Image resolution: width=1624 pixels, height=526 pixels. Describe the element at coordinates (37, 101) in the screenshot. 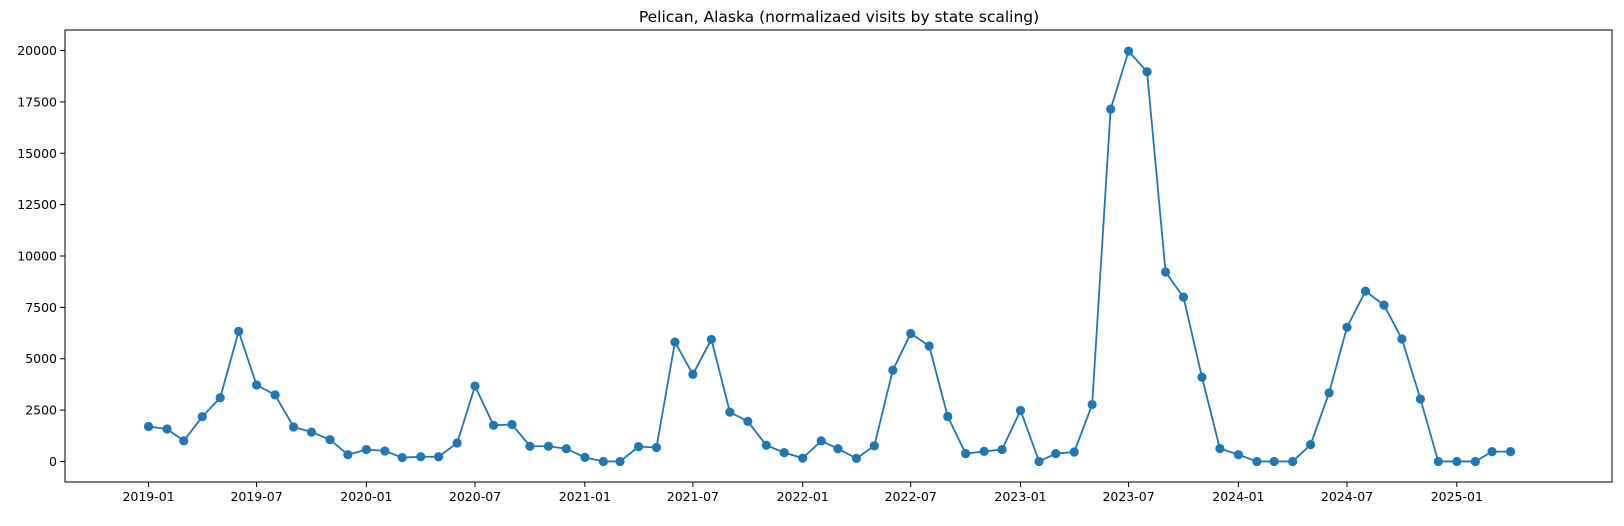

I see `y-tick-label: 17500` at that location.